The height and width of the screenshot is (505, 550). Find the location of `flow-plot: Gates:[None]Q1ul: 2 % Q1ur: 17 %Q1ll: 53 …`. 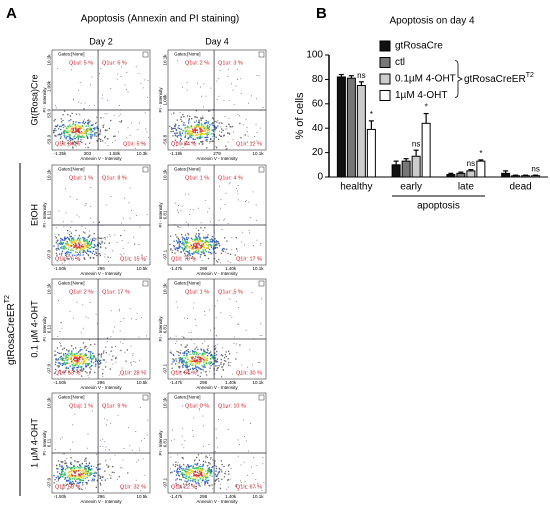

flow-plot: Gates:[None]Q1ul: 2 % Q1ur: 17 %Q1ll: 53 … is located at coordinates (96, 334).